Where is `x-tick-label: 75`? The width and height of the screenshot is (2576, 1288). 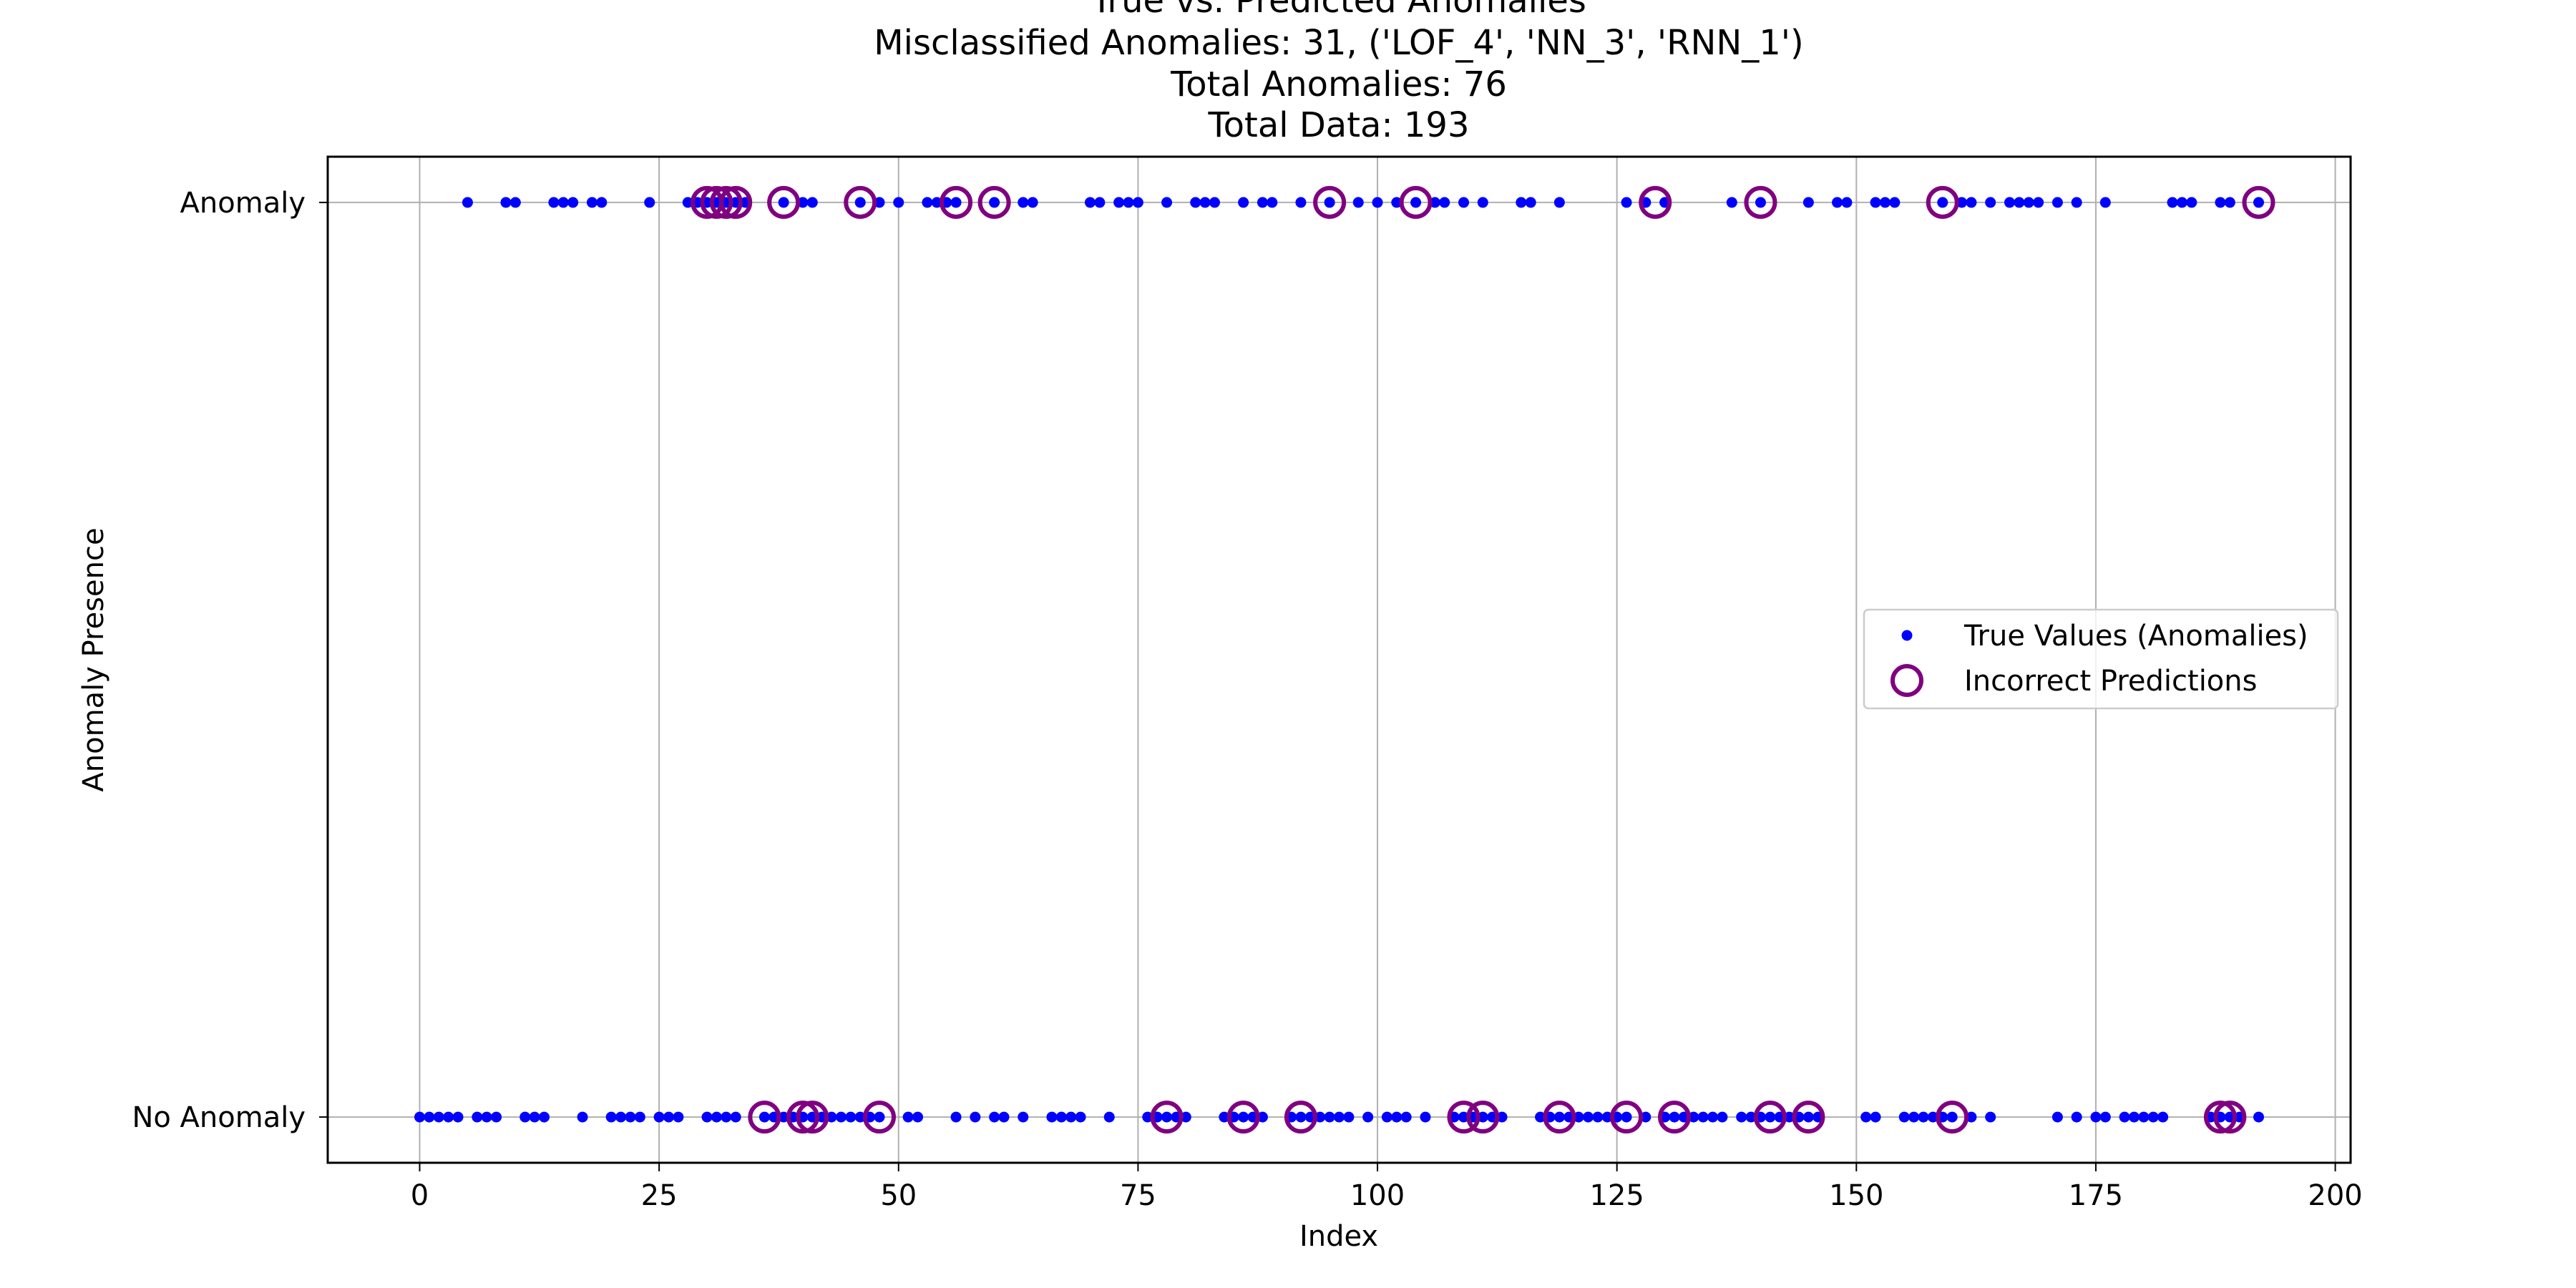
x-tick-label: 75 is located at coordinates (1138, 1195).